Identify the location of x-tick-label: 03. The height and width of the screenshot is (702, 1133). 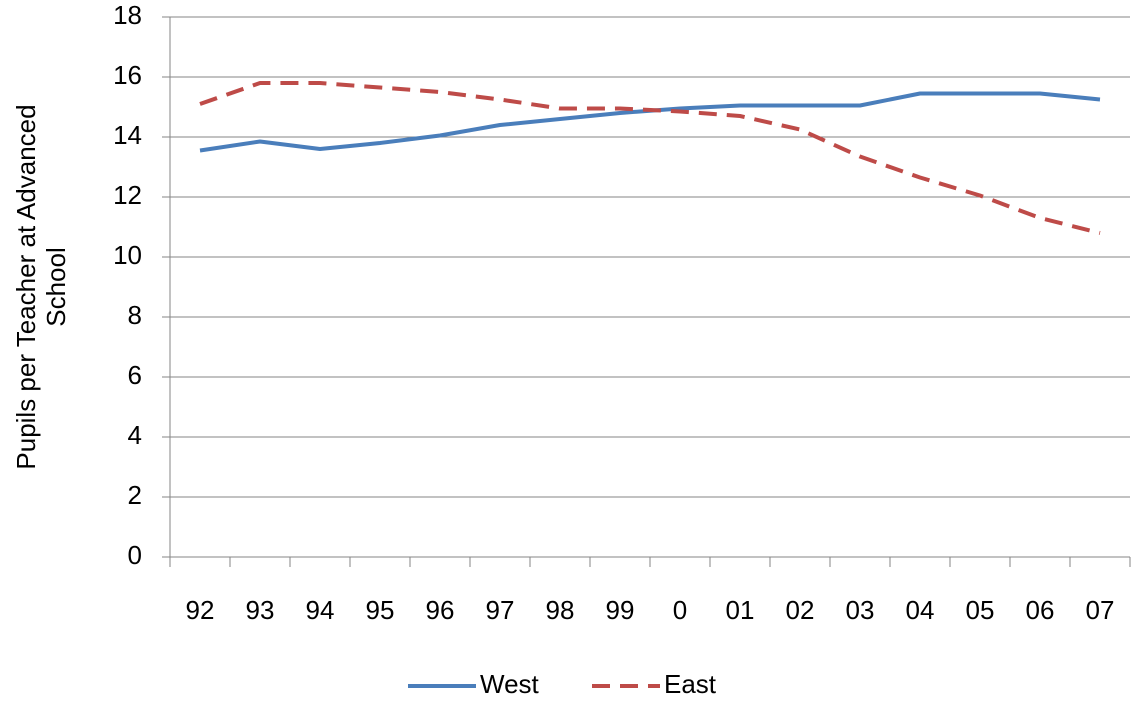
(860, 610).